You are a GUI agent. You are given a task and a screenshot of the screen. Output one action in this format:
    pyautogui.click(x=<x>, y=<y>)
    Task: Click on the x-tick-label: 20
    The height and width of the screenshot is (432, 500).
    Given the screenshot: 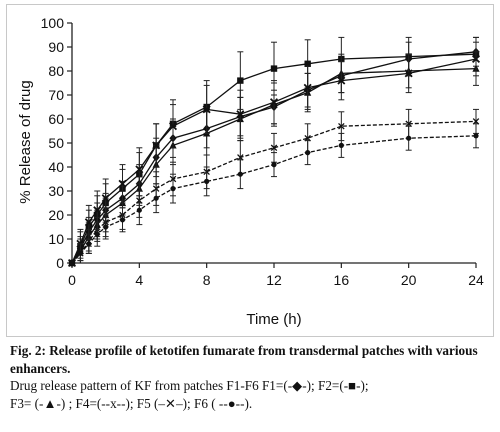 What is the action you would take?
    pyautogui.click(x=409, y=280)
    